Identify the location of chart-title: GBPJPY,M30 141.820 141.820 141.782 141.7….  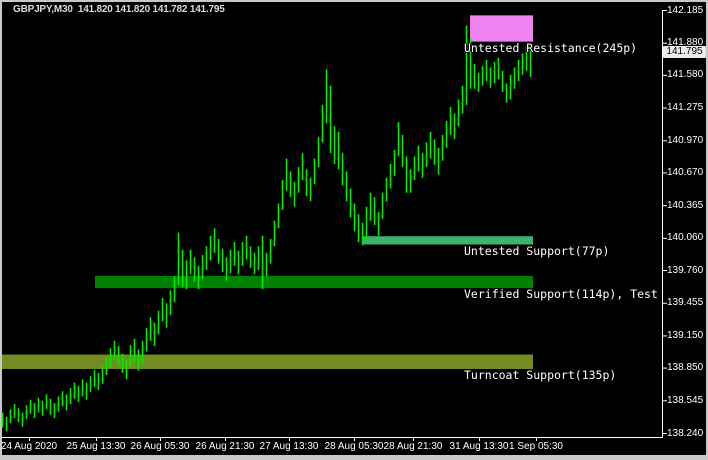
(119, 9).